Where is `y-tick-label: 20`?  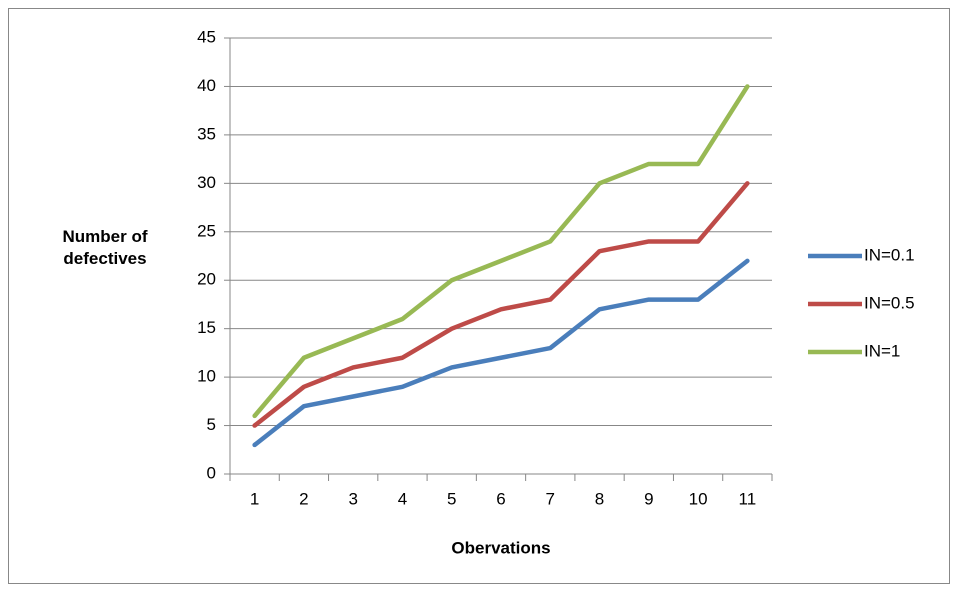 y-tick-label: 20 is located at coordinates (206, 279).